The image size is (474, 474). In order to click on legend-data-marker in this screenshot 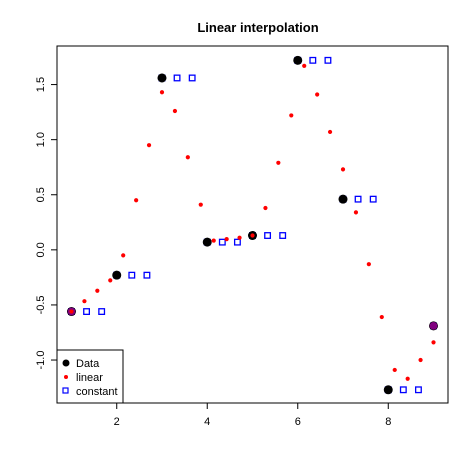, I will do `click(66, 363)`.